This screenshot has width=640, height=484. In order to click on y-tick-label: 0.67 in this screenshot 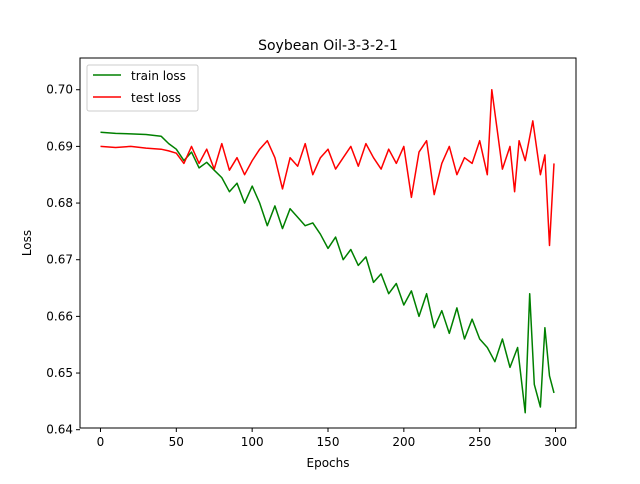, I will do `click(59, 260)`.